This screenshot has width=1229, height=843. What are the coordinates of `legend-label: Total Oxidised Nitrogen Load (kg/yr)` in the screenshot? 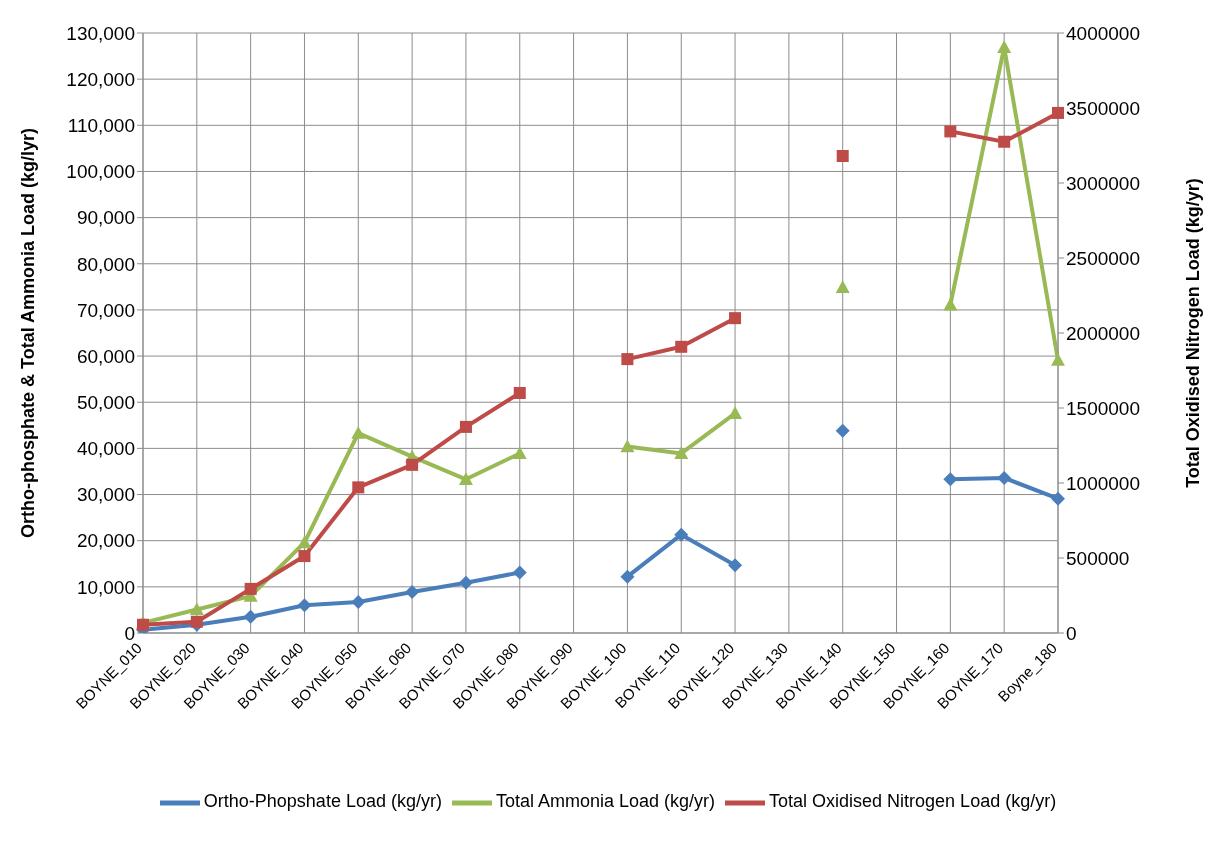 It's located at (913, 801).